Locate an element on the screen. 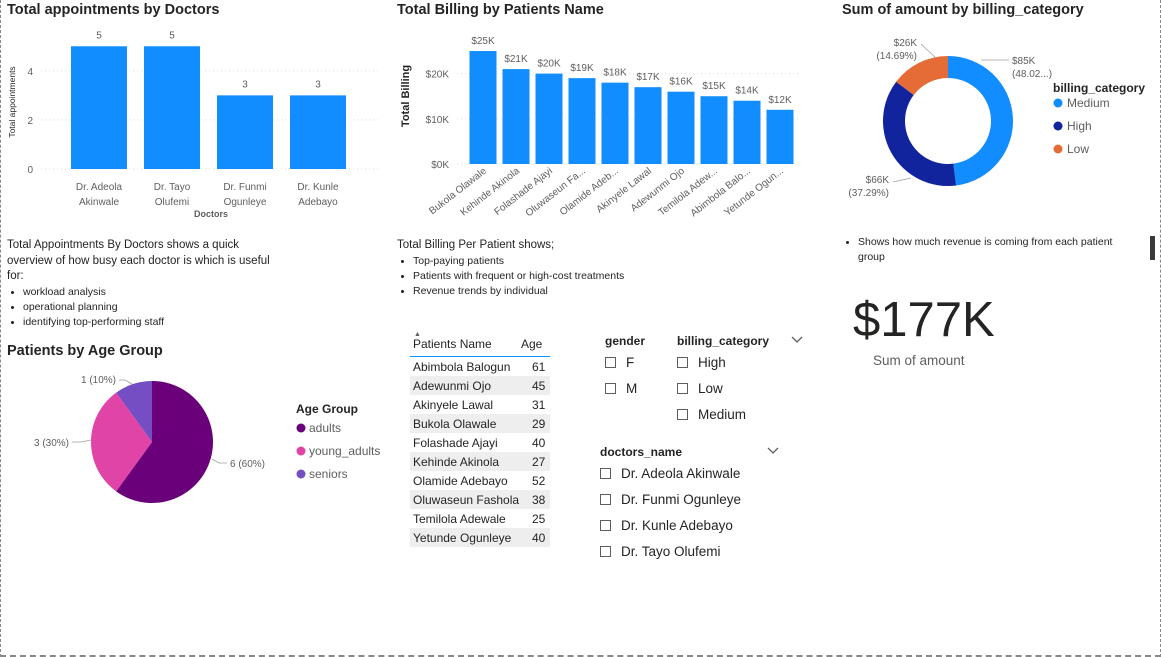 The image size is (1161, 657). slice-percent-label: (37.29%) is located at coordinates (868, 193).